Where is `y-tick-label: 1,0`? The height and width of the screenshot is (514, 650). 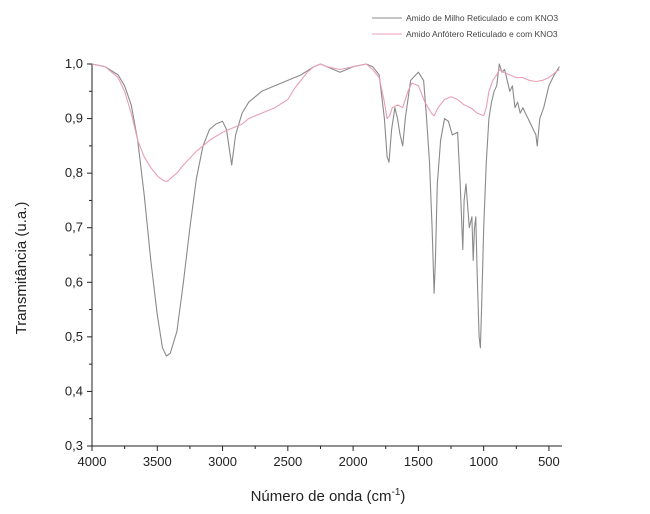
y-tick-label: 1,0 is located at coordinates (74, 63).